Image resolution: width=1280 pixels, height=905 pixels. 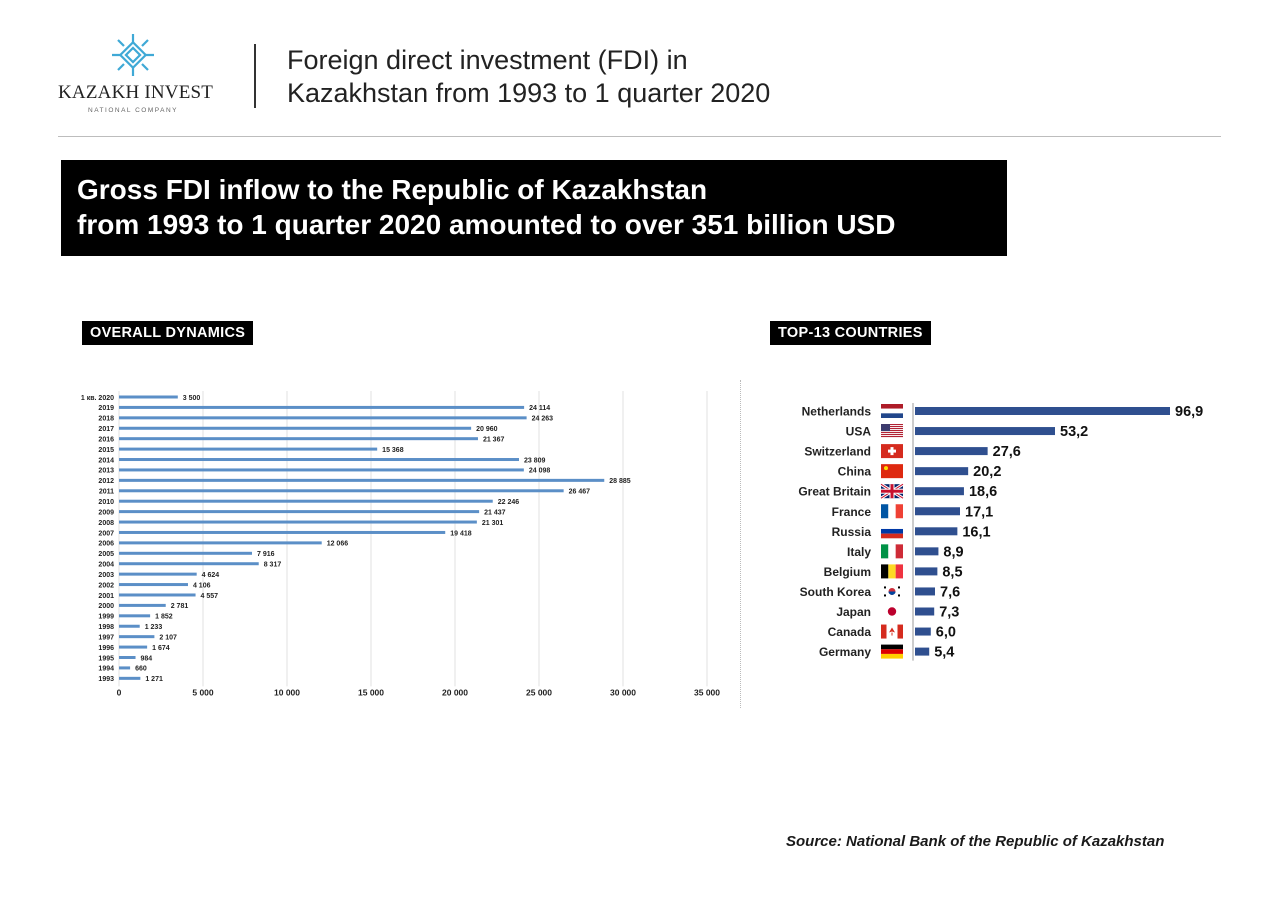 What do you see at coordinates (106, 679) in the screenshot?
I see `y-category-label: 1993` at bounding box center [106, 679].